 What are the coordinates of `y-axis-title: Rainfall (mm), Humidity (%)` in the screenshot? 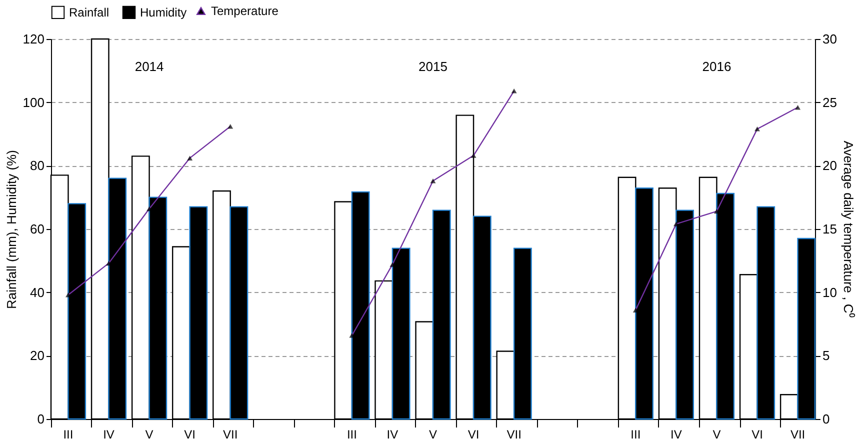 It's located at (11, 229).